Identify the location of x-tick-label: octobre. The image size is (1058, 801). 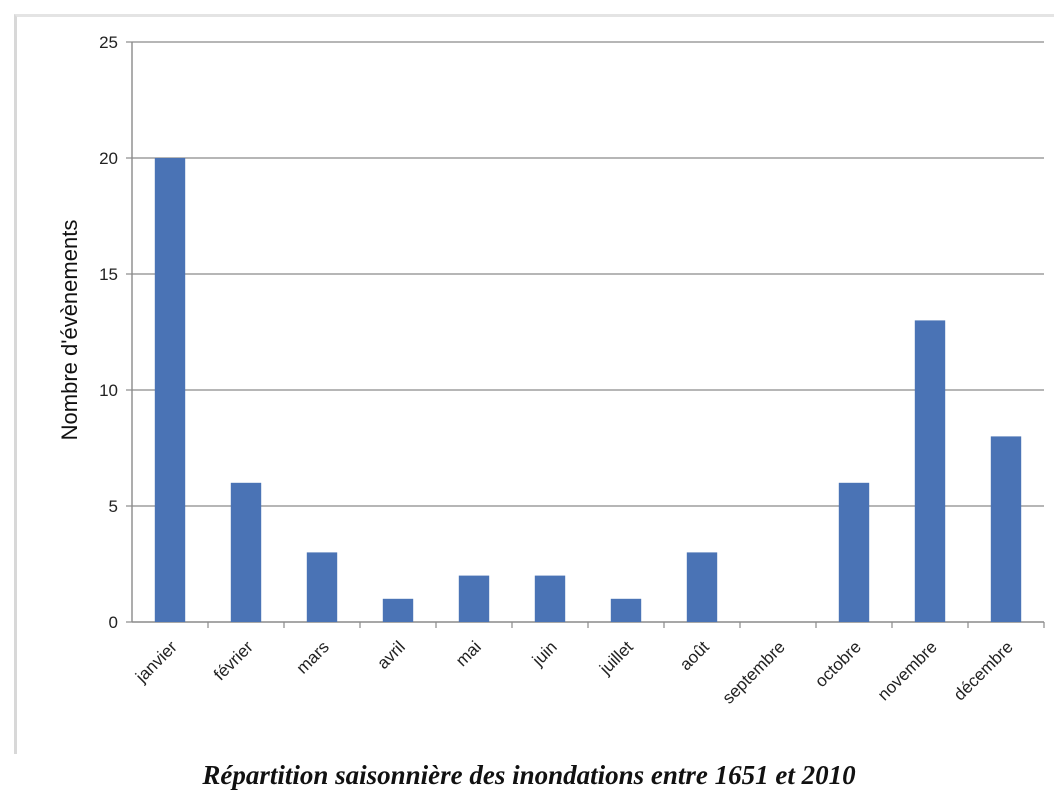
(838, 664).